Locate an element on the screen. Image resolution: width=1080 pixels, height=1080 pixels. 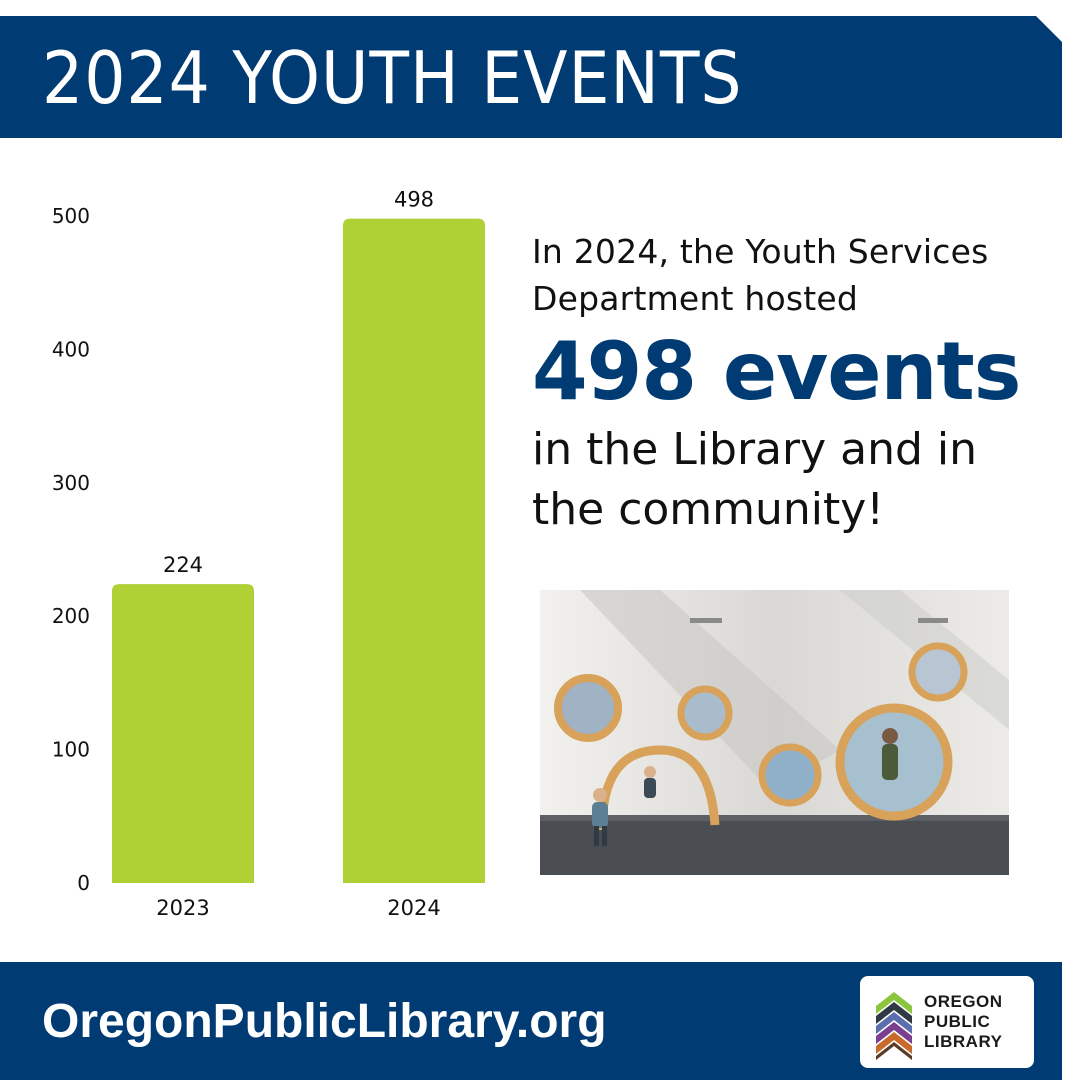
y-tick-label-0: 0 is located at coordinates (83, 883).